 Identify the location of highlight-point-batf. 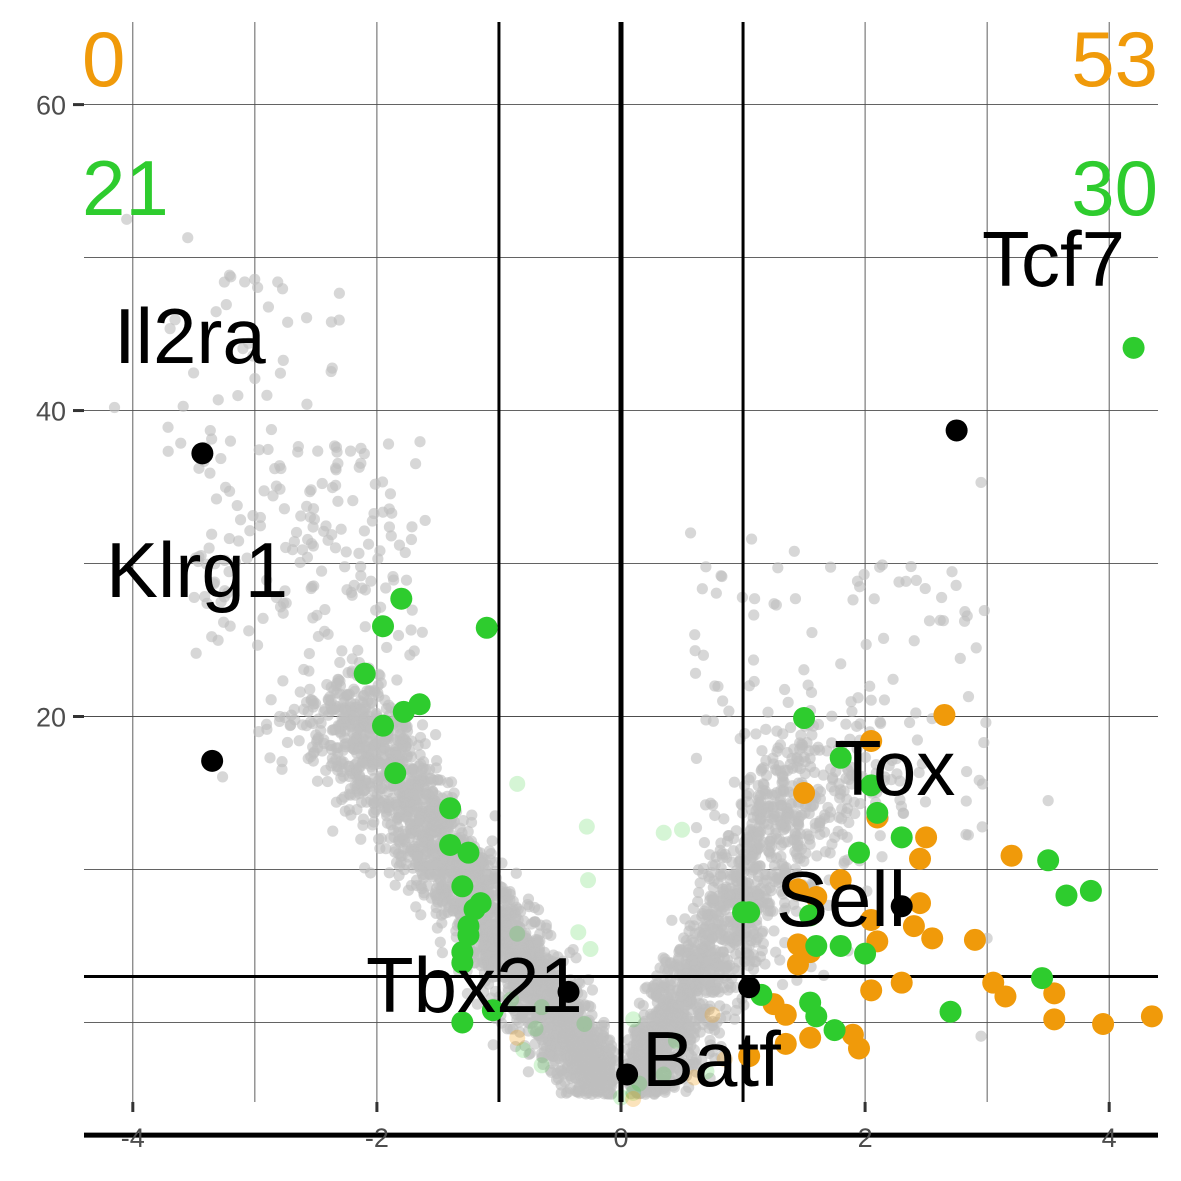
(627, 1074).